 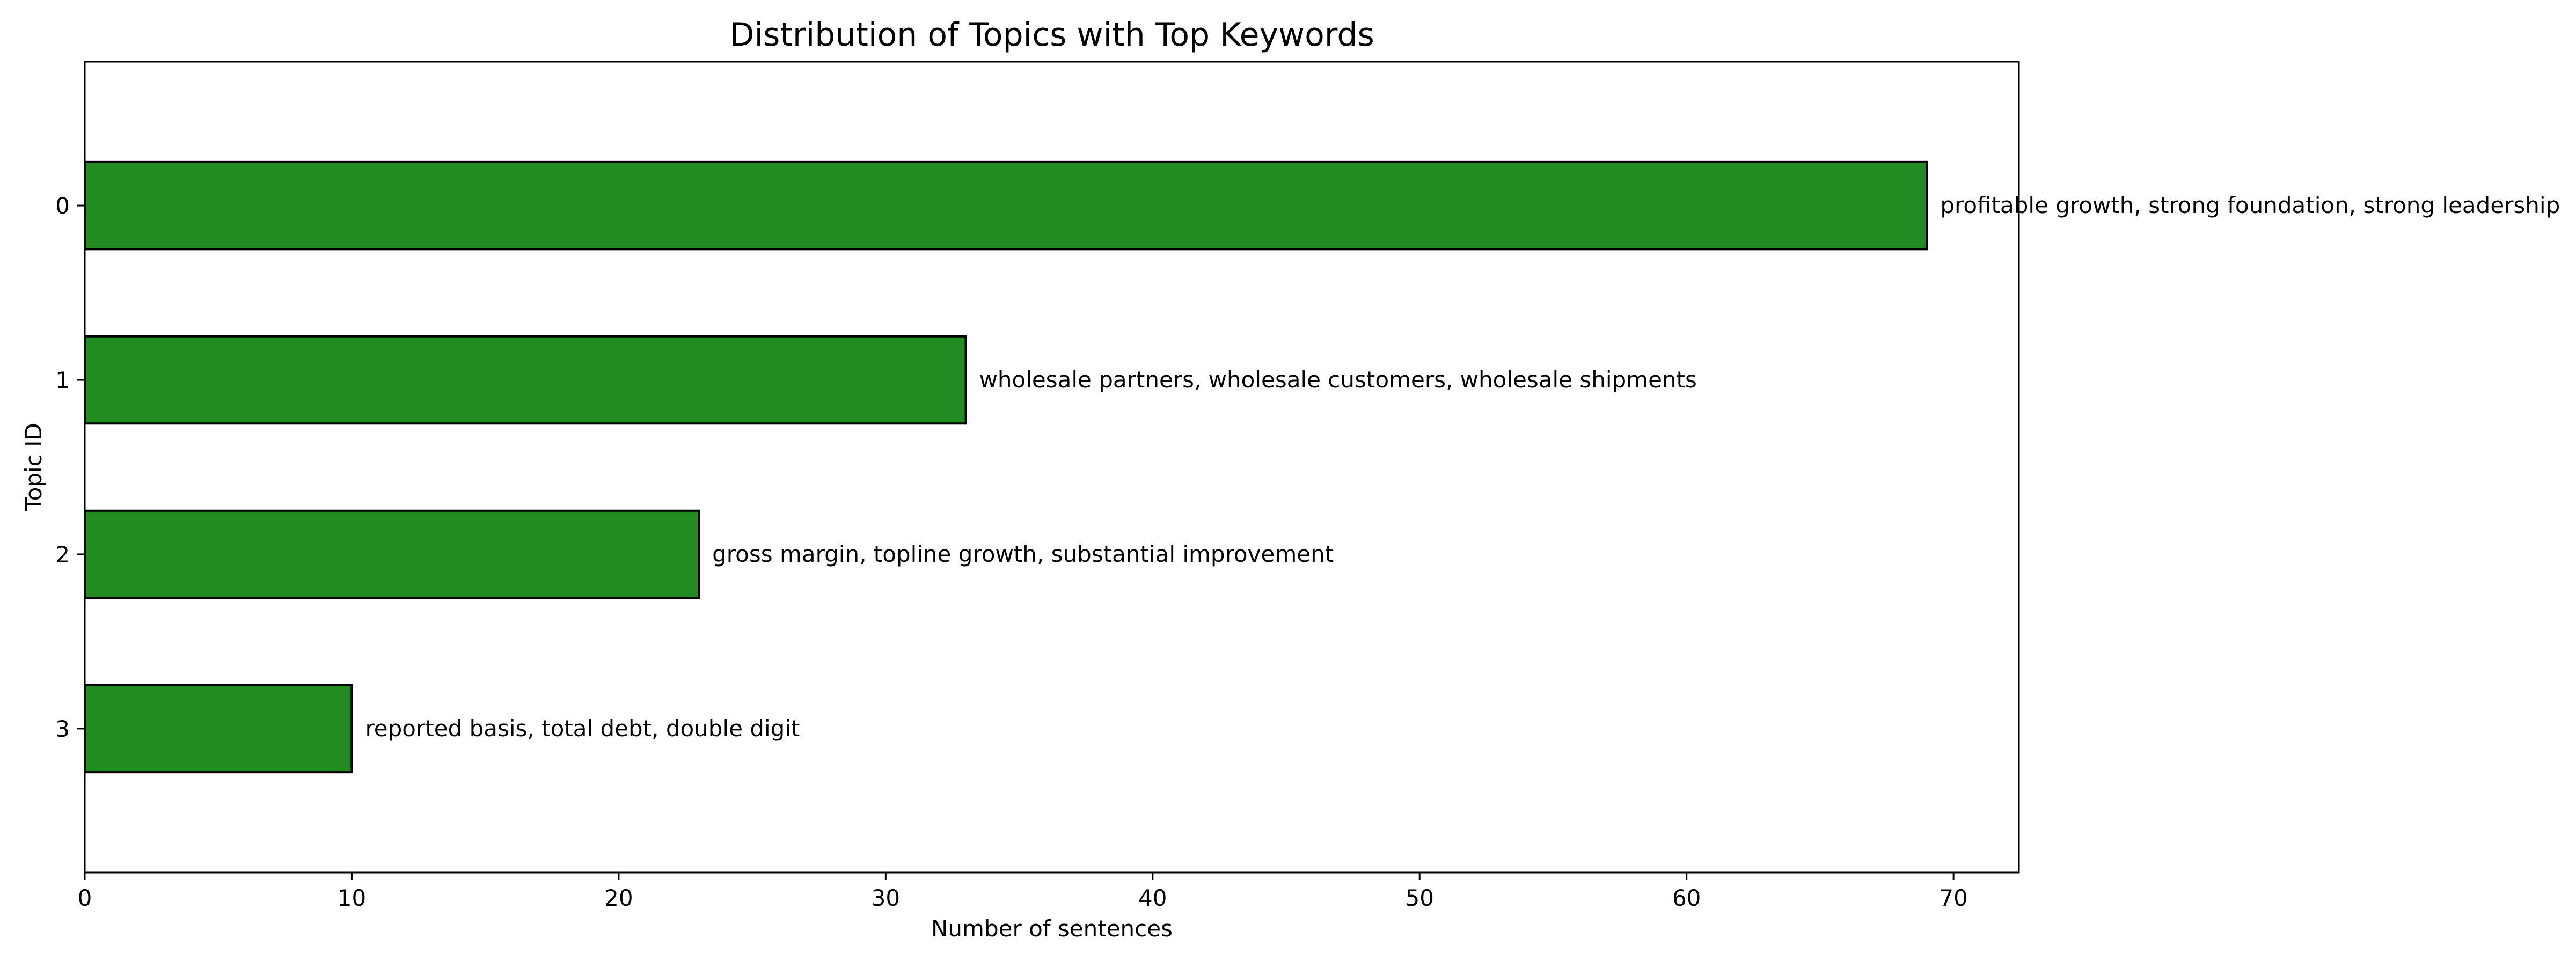 What do you see at coordinates (618, 898) in the screenshot?
I see `x-tick-label: 20` at bounding box center [618, 898].